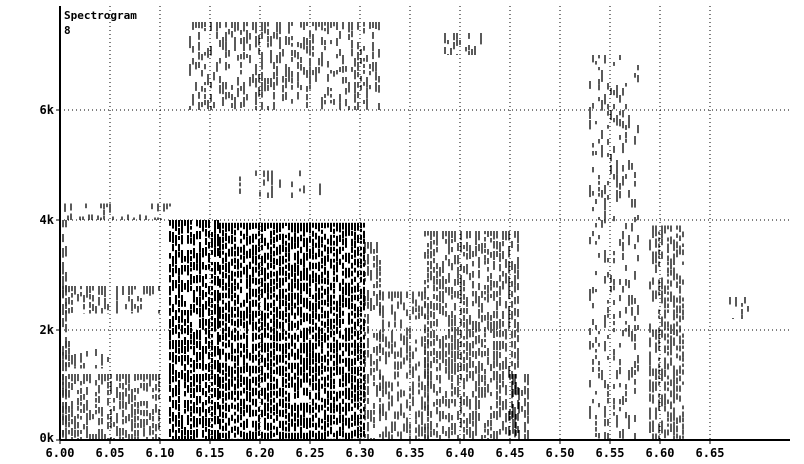 Image resolution: width=804 pixels, height=464 pixels. Describe the element at coordinates (60, 453) in the screenshot. I see `x-tick-label: 6.00` at that location.